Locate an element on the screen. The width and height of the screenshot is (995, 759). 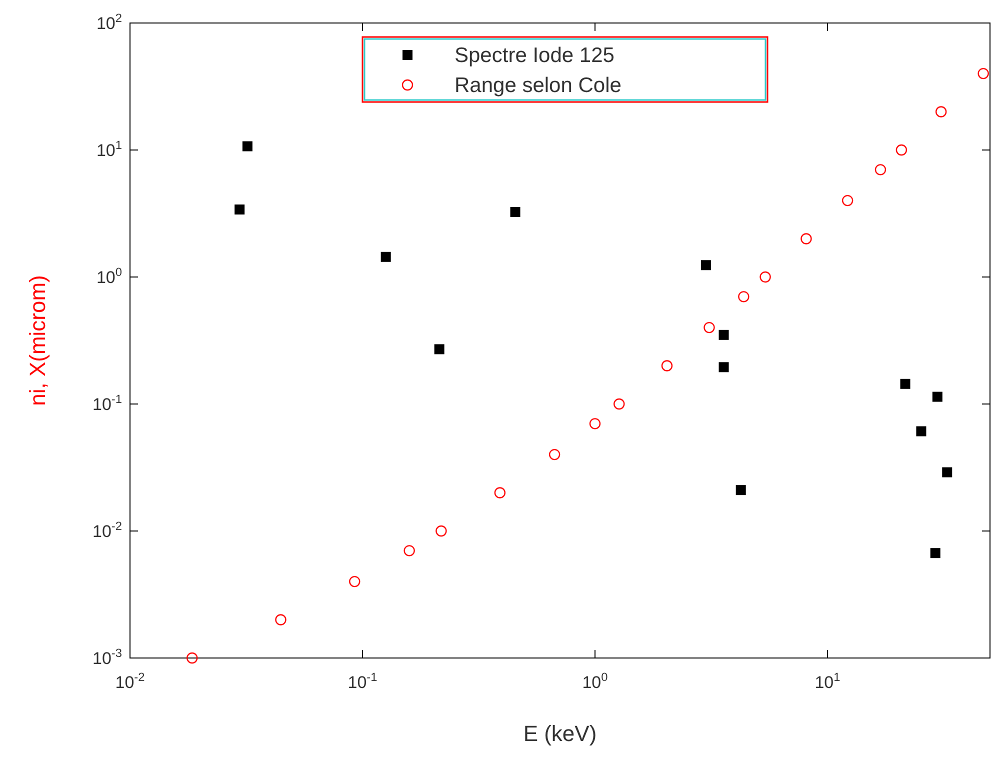
y-axis-title: ni, X(microm) is located at coordinates (37, 340).